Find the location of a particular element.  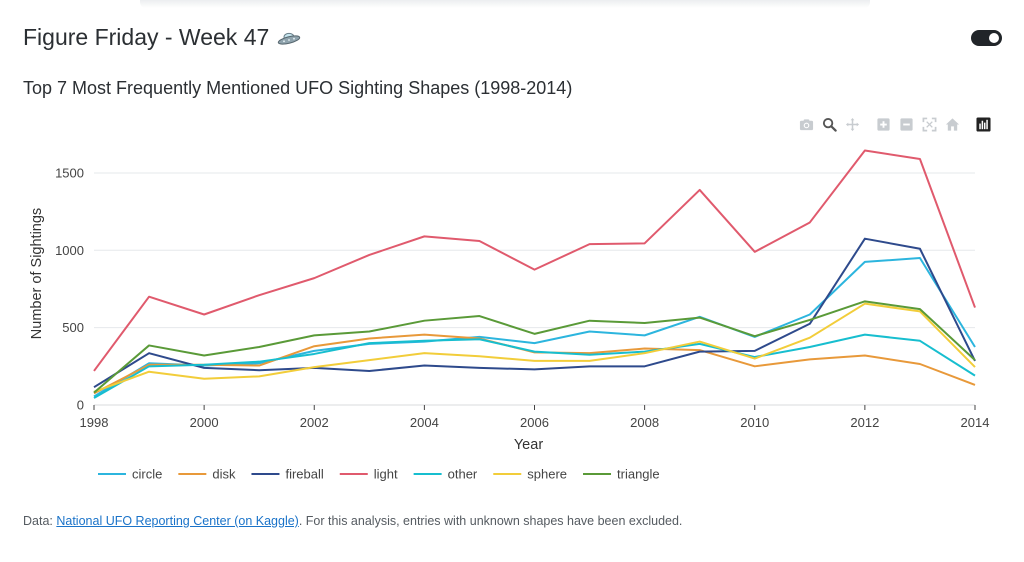

toggle-knob is located at coordinates (994, 38).